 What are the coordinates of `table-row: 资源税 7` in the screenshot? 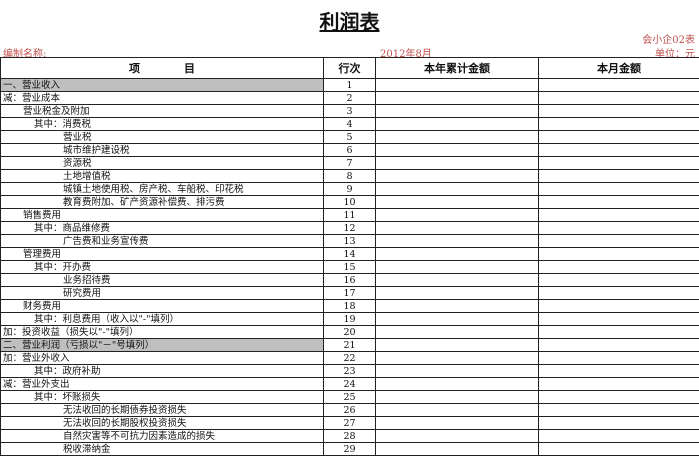 It's located at (350, 163).